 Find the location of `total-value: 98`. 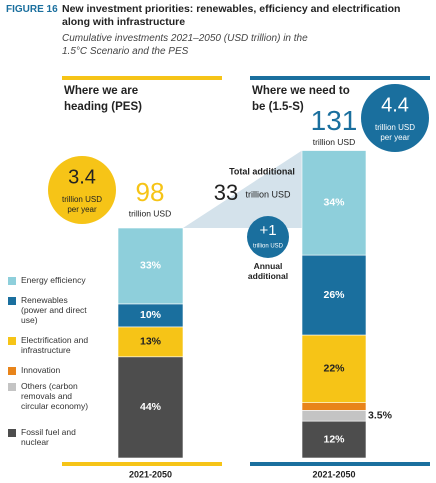

total-value: 98 is located at coordinates (150, 192).